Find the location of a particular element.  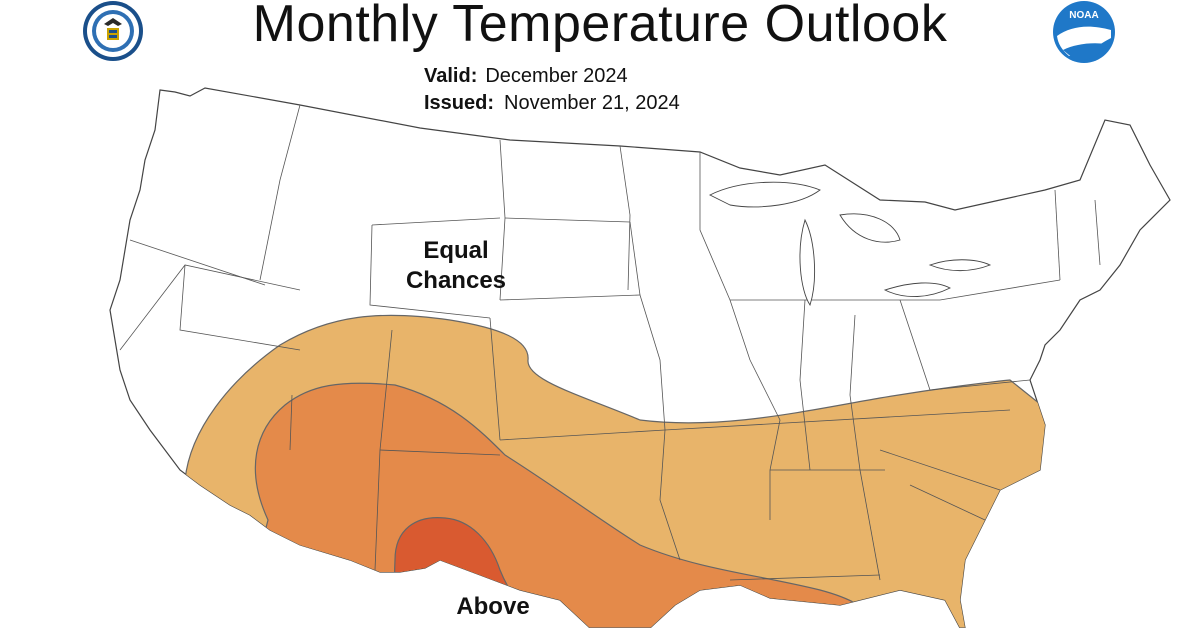

valid-date-row: Valid: December 2024 is located at coordinates (526, 76).